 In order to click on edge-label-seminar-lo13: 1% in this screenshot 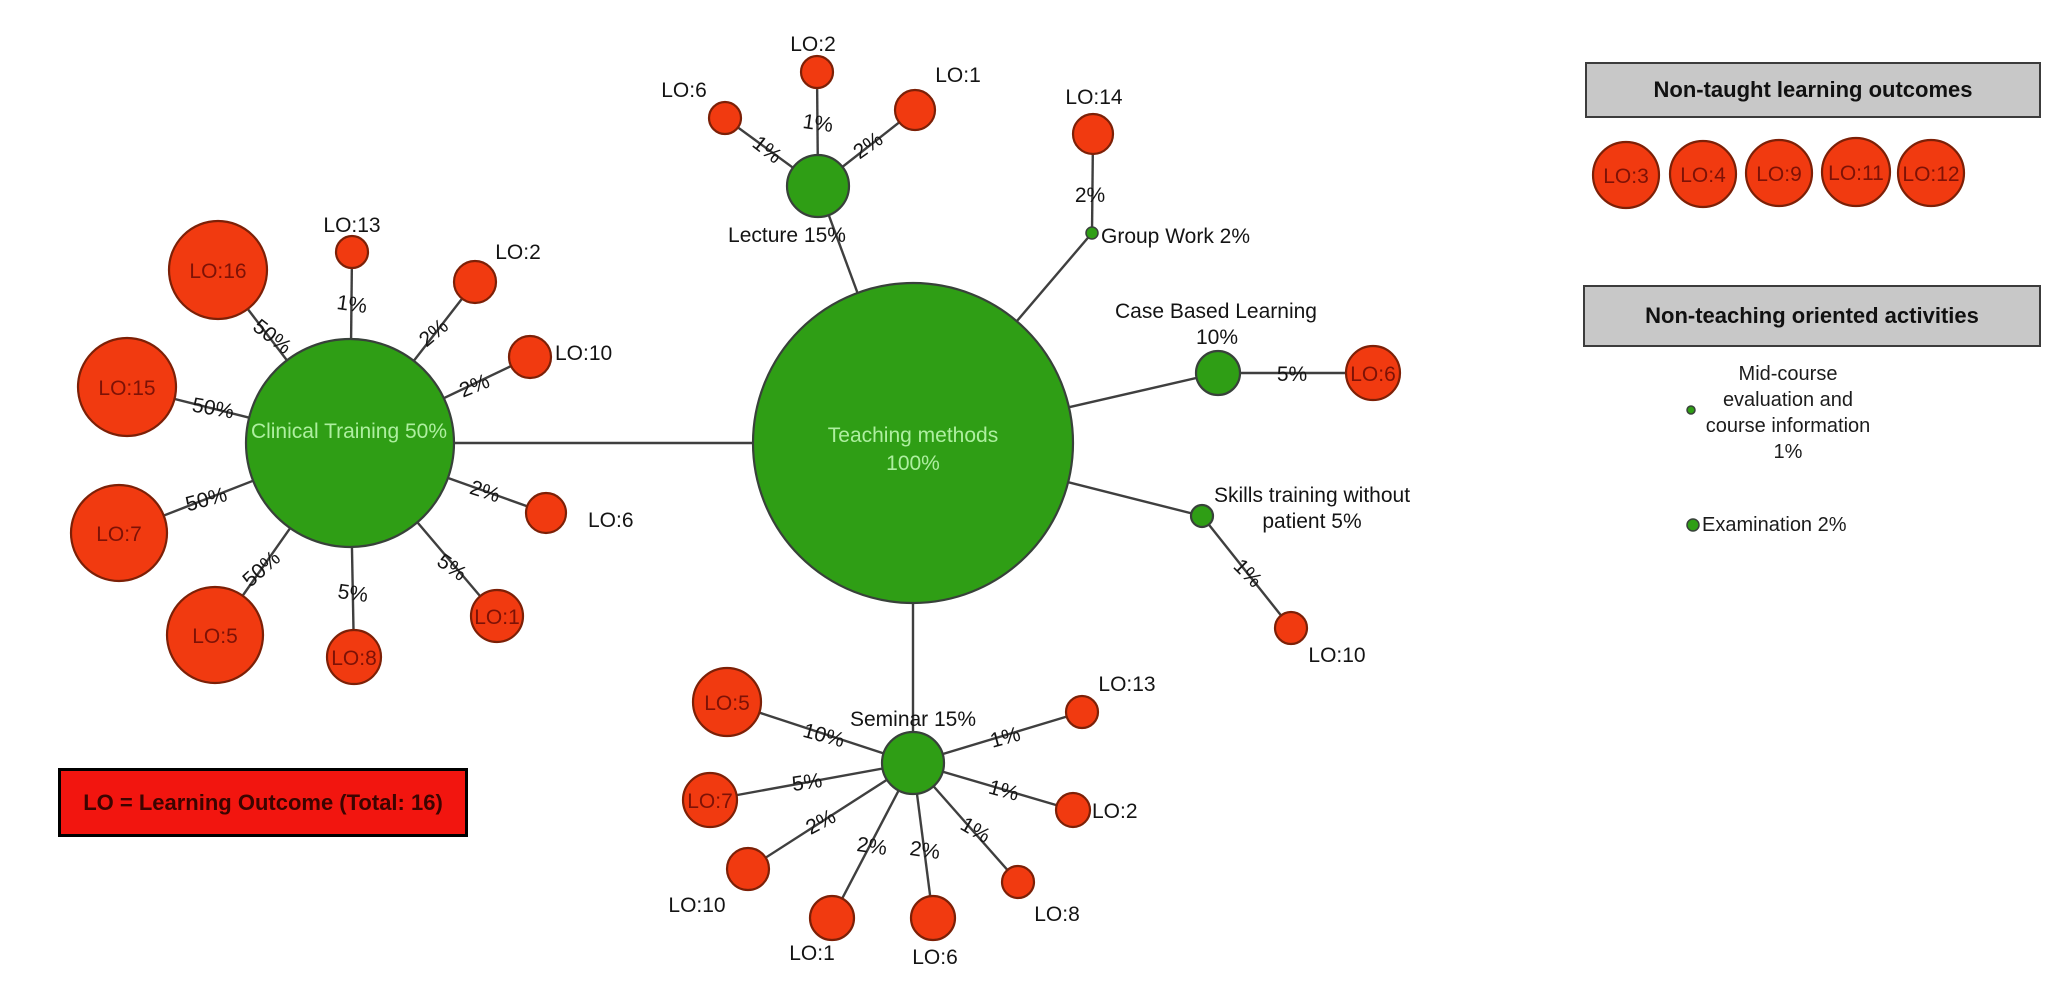, I will do `click(1005, 738)`.